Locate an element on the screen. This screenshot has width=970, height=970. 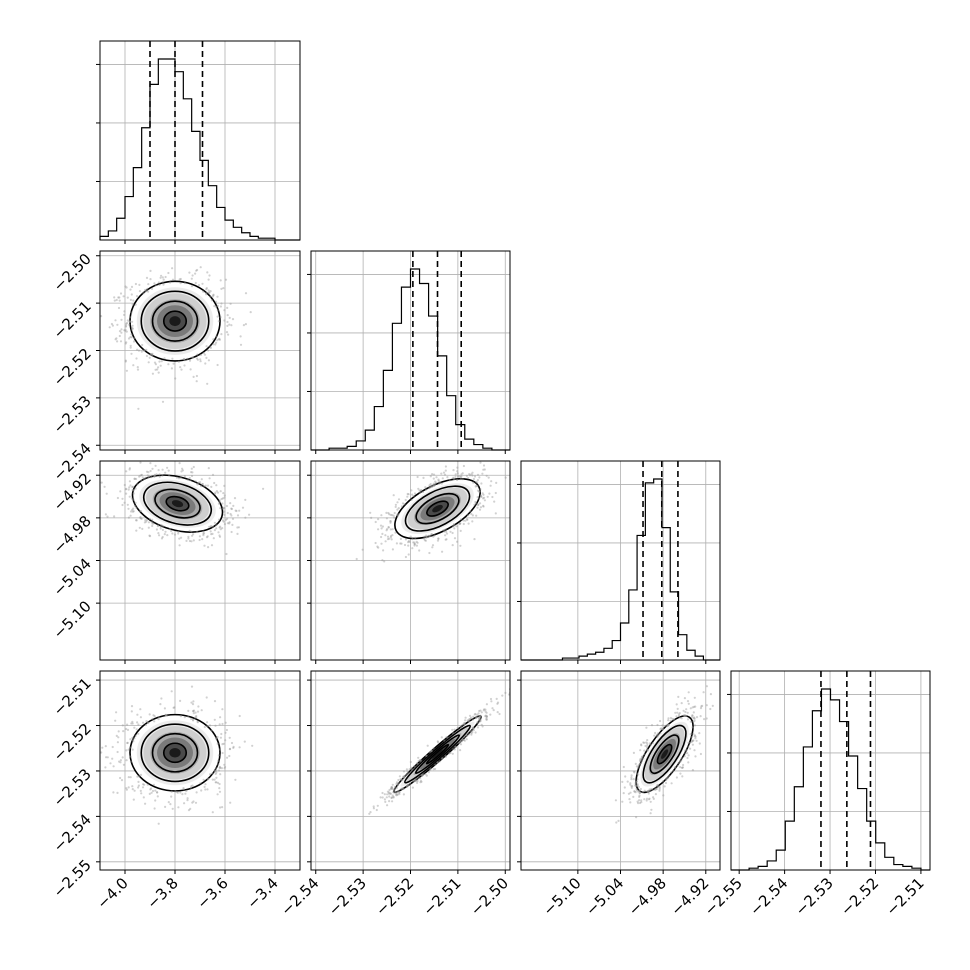
density-ellipse is located at coordinates (665, 754).